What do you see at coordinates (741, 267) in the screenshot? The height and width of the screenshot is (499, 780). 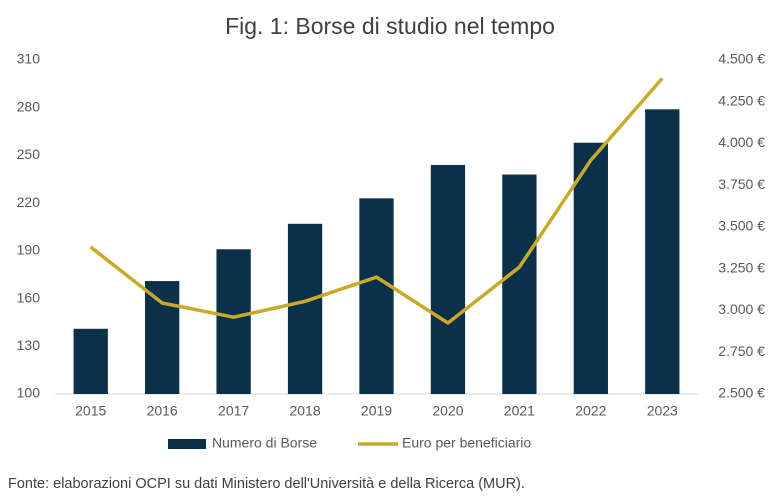 I see `y2-tick-label: 3.250 €` at bounding box center [741, 267].